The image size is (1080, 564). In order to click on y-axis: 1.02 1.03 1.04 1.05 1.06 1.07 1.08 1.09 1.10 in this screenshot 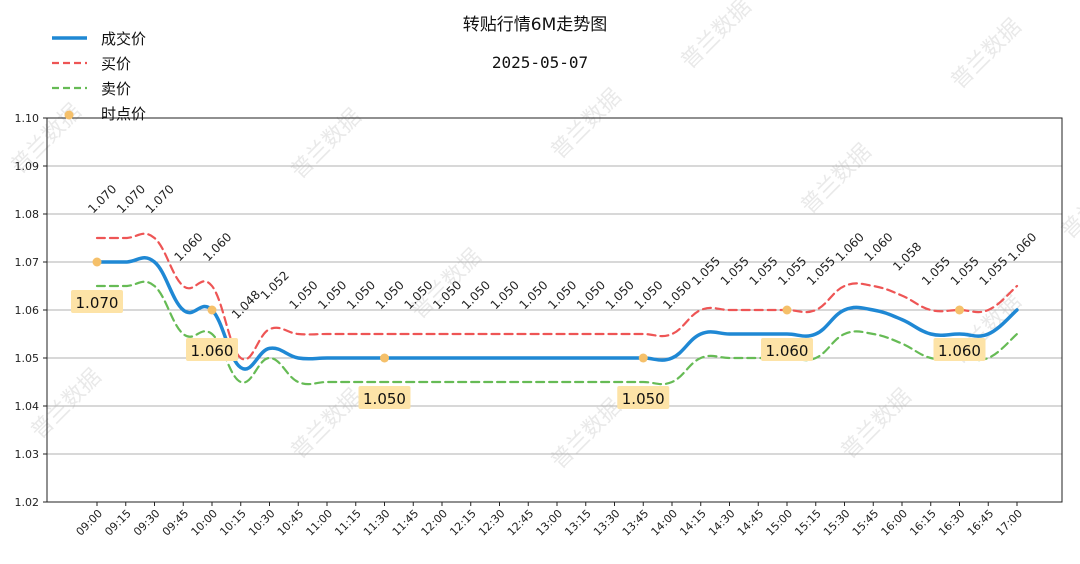, I will do `click(31, 310)`.